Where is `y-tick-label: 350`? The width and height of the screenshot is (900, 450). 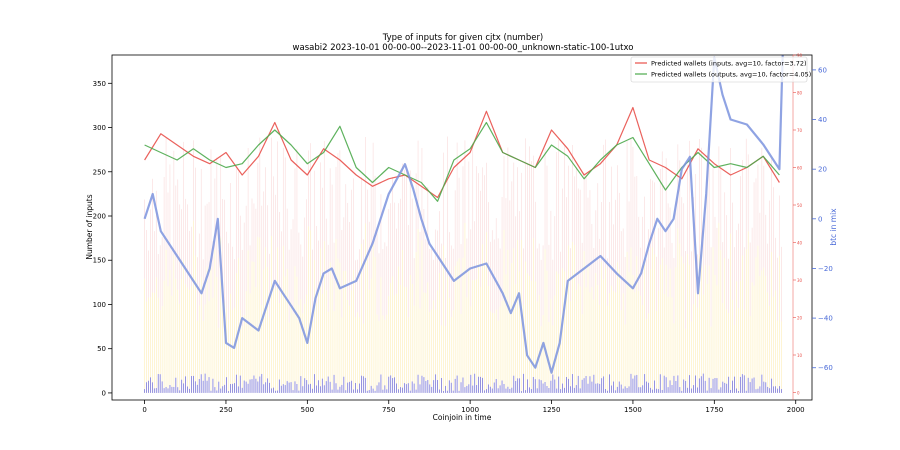
y-tick-label: 350 is located at coordinates (99, 84).